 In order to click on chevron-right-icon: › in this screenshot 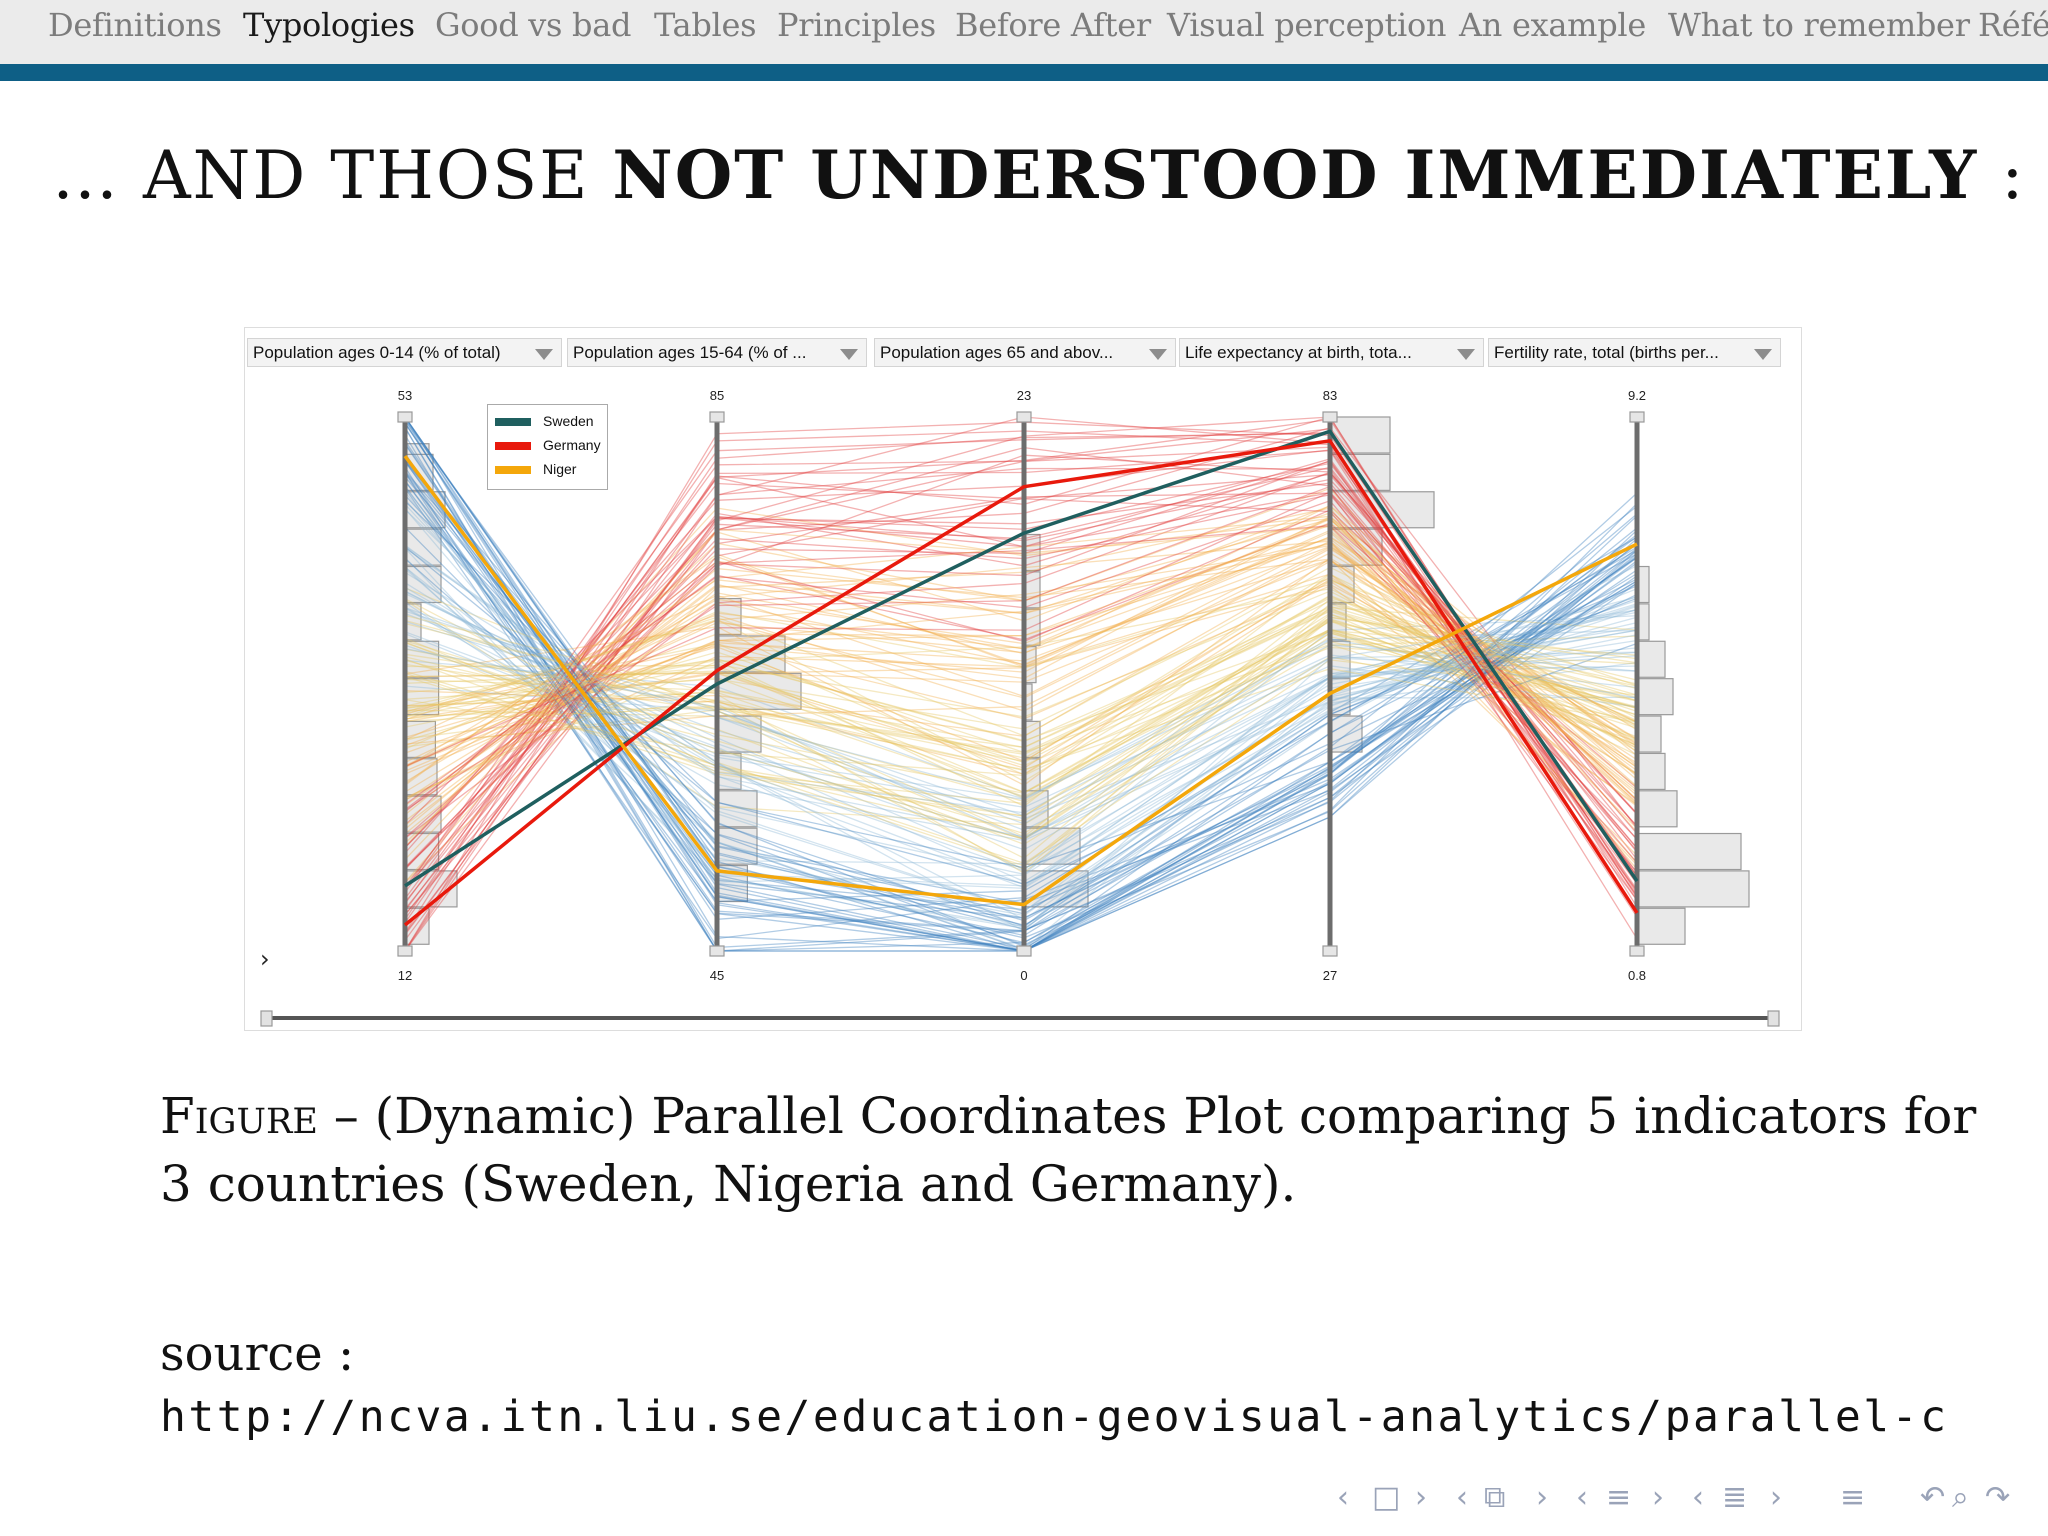, I will do `click(265, 959)`.